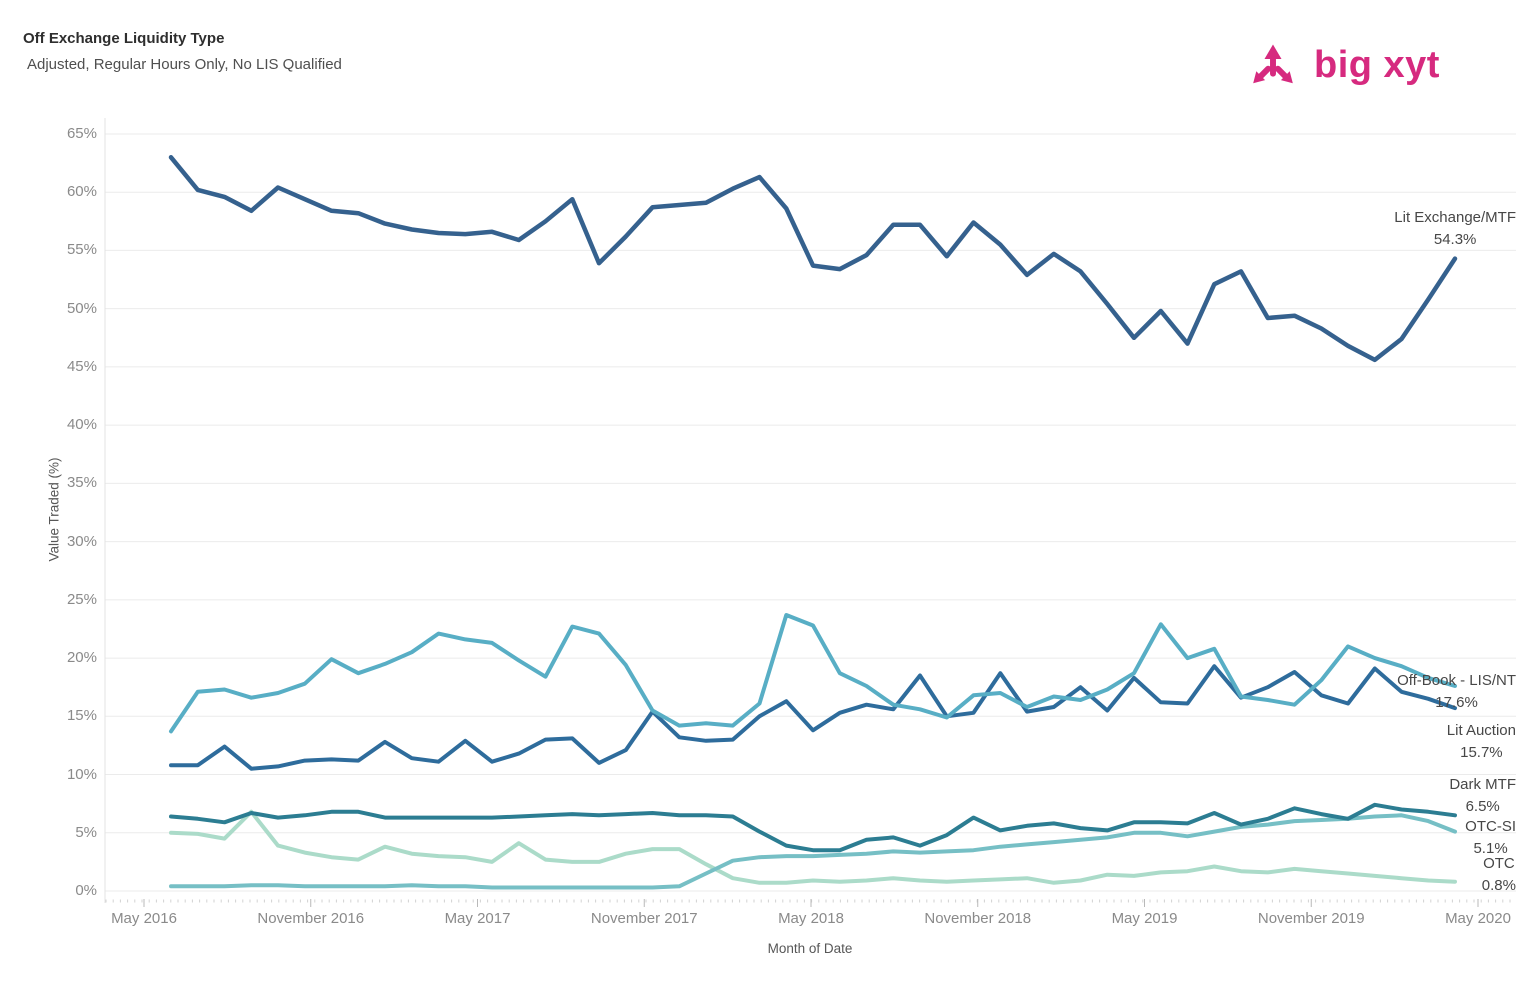  I want to click on y-tick-label: 0%, so click(86, 890).